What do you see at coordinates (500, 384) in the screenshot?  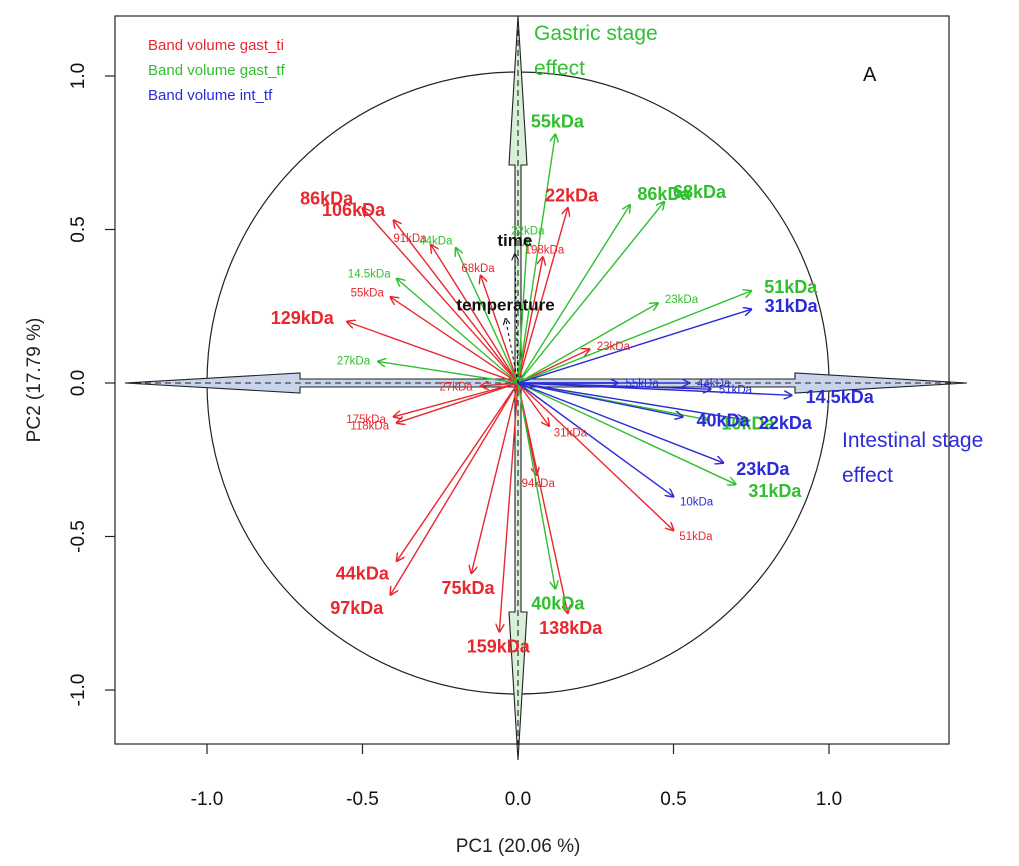 I see `vector-gast-ti-27kda` at bounding box center [500, 384].